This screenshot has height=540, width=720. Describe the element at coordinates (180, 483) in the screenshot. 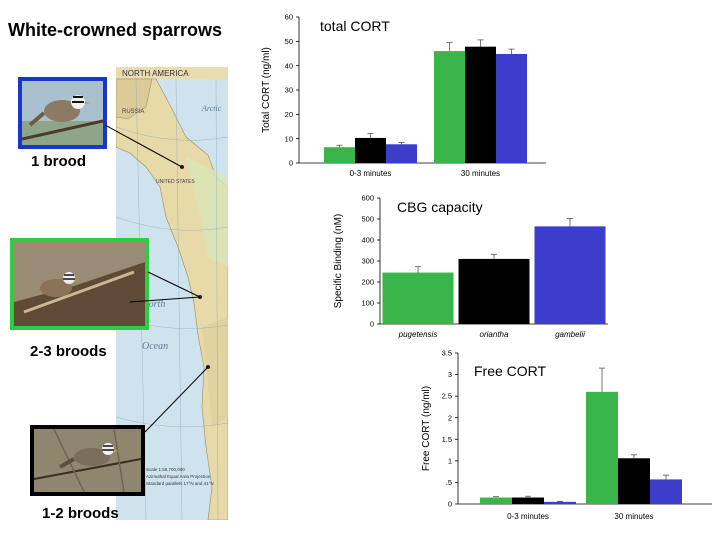

I see `map-parallels: Standard parallels 17°N and 41°N` at that location.